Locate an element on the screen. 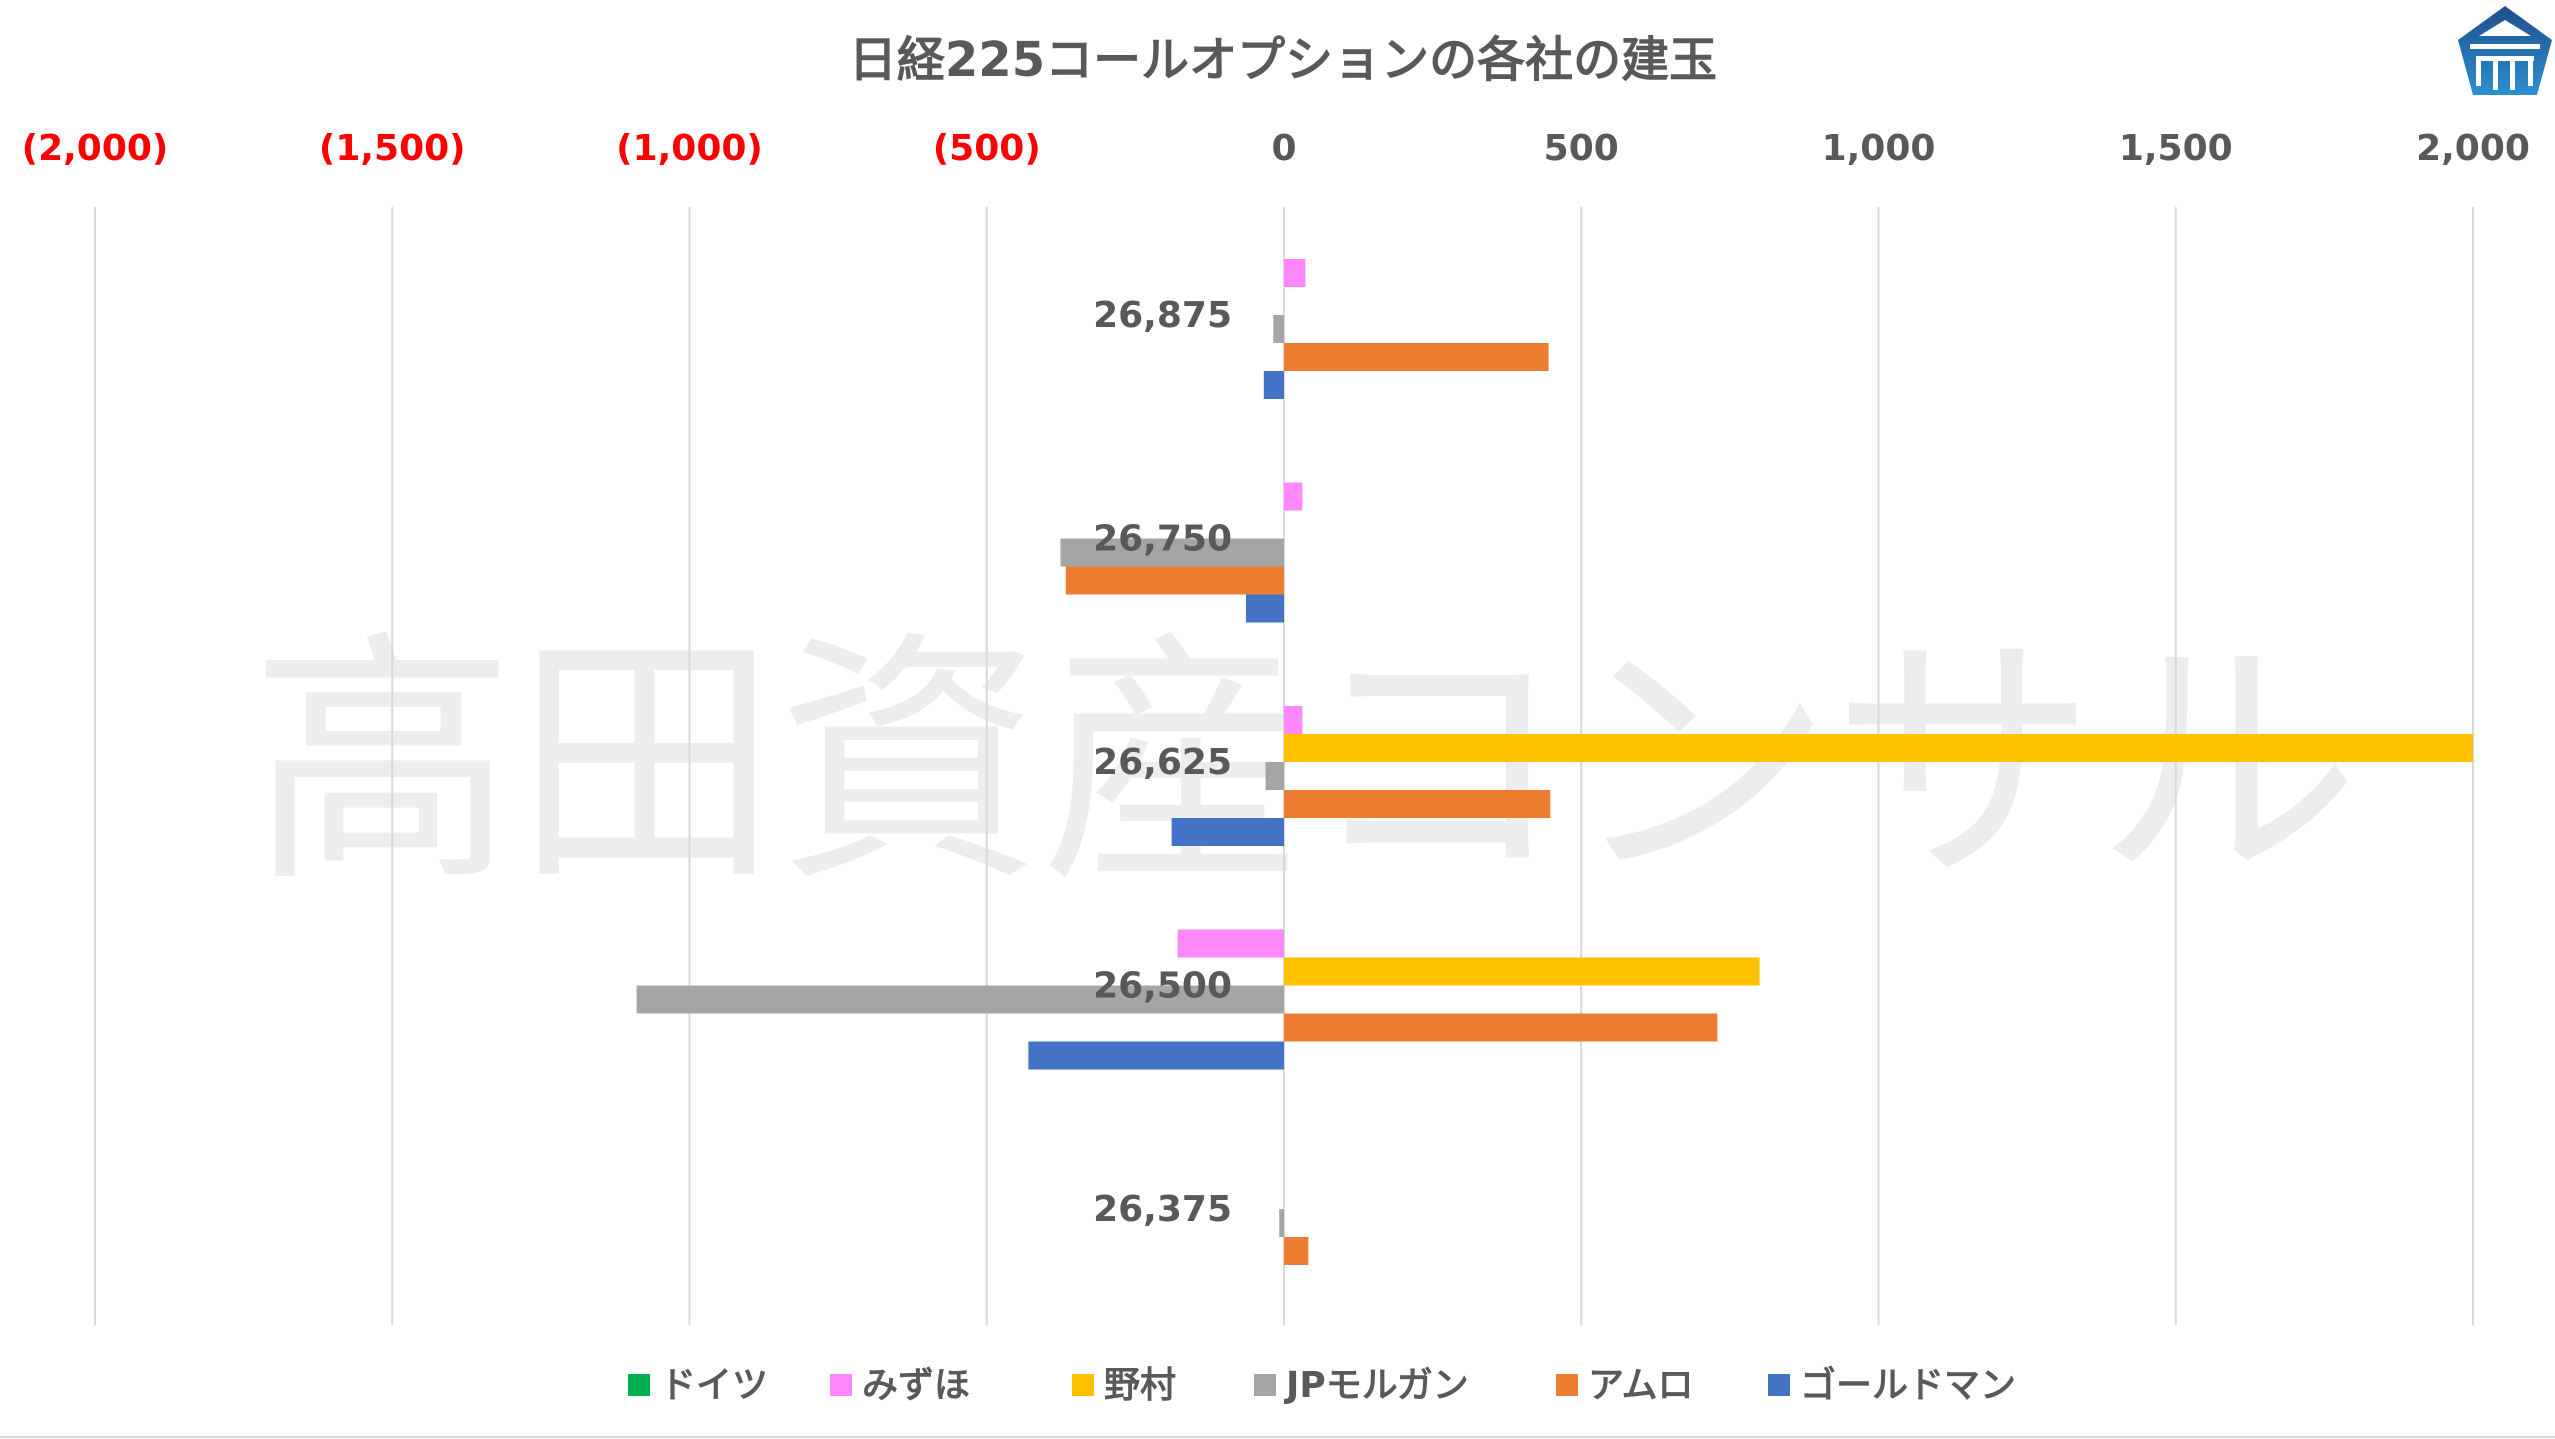 The image size is (2555, 1439). category-label: 26,750 is located at coordinates (1162, 539).